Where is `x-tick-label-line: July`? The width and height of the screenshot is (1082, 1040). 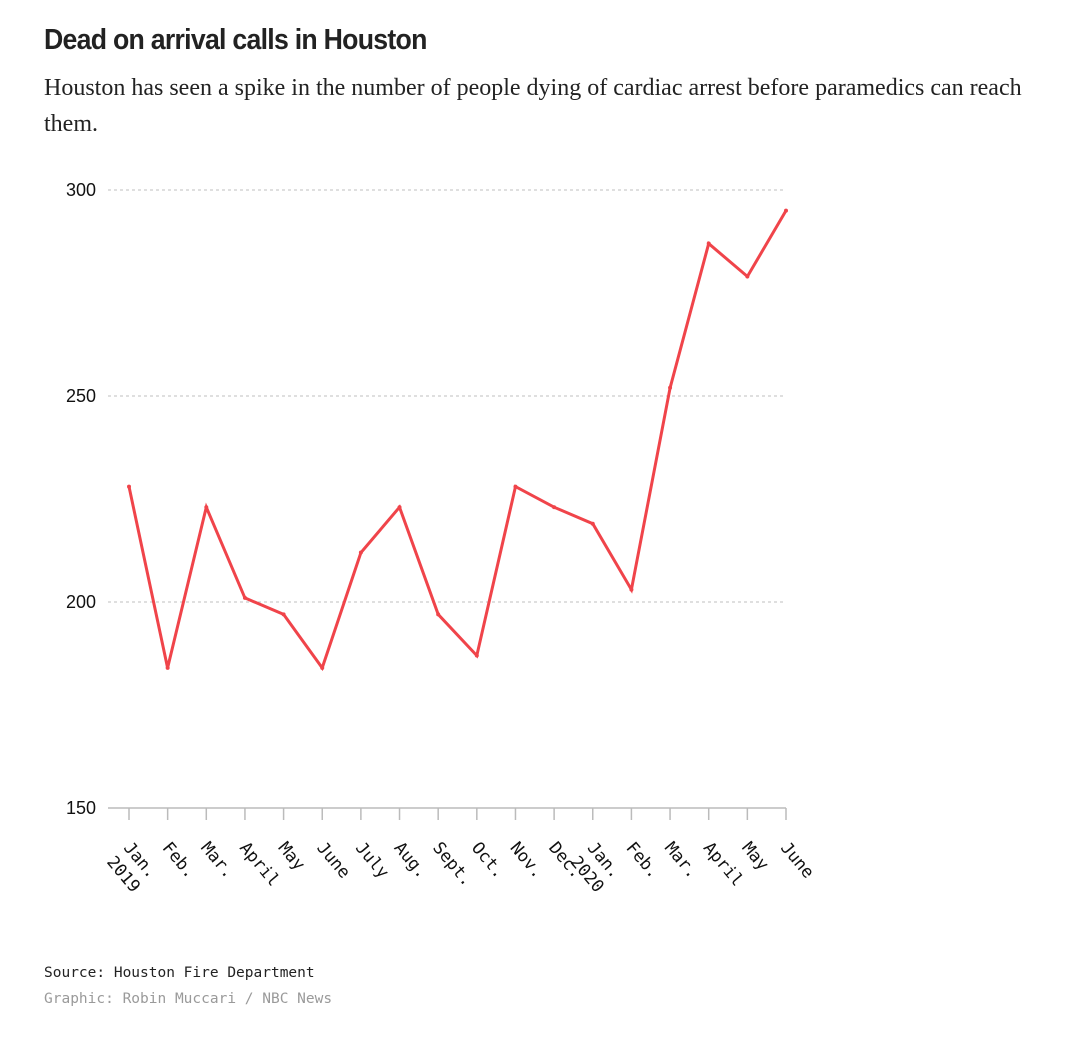 x-tick-label-line: July is located at coordinates (372, 860).